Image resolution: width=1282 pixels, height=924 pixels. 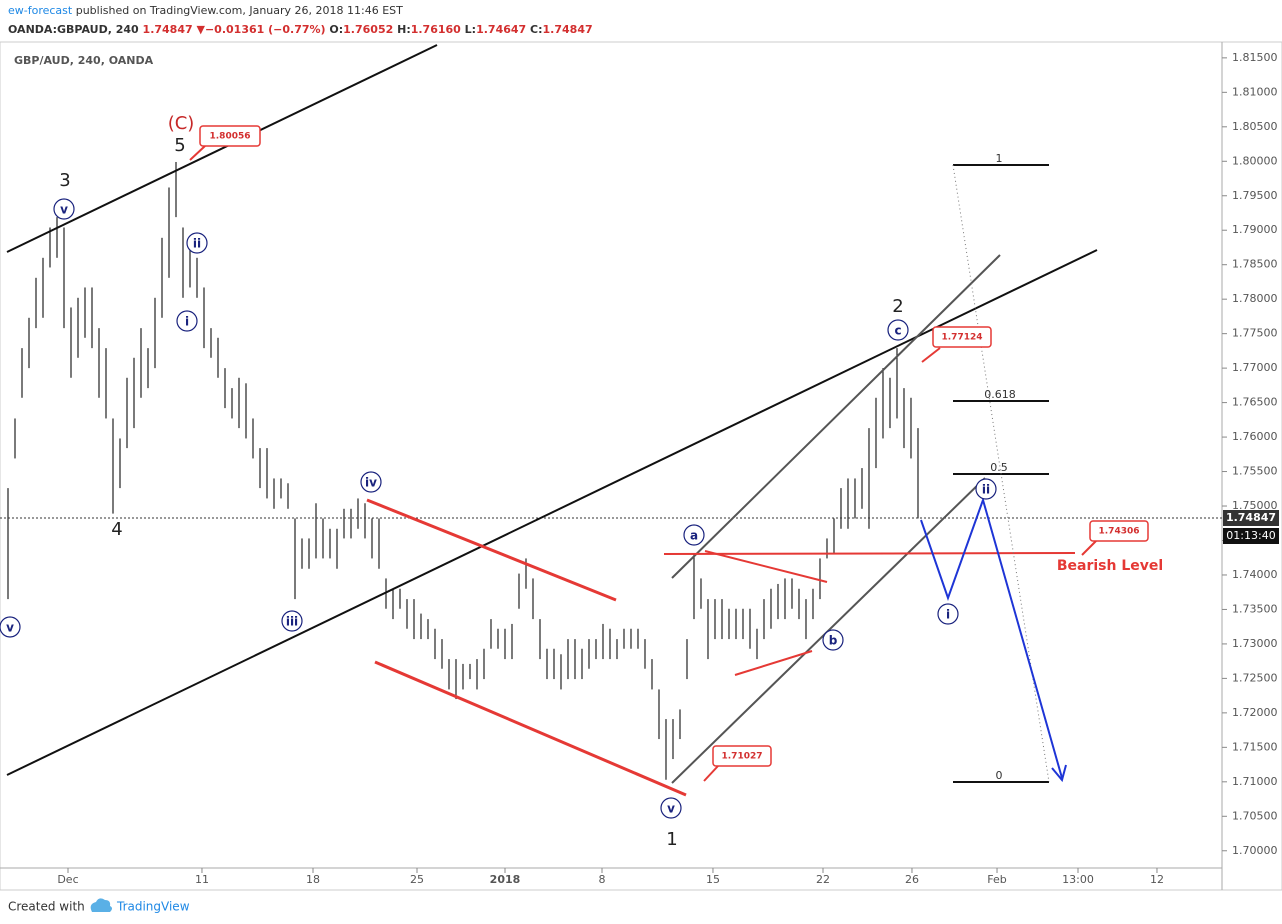 I want to click on last-price-box, so click(x=1251, y=518).